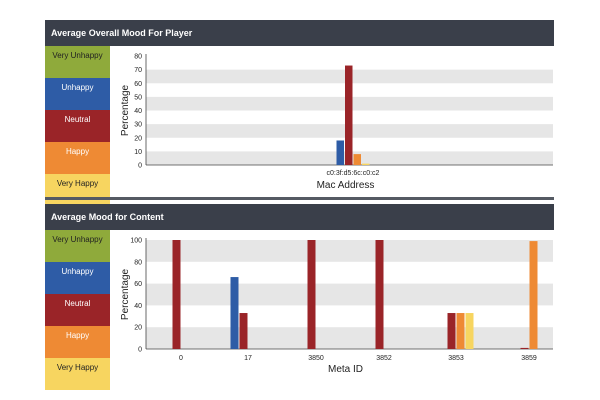 Image resolution: width=600 pixels, height=400 pixels. I want to click on panel-divider, so click(299, 198).